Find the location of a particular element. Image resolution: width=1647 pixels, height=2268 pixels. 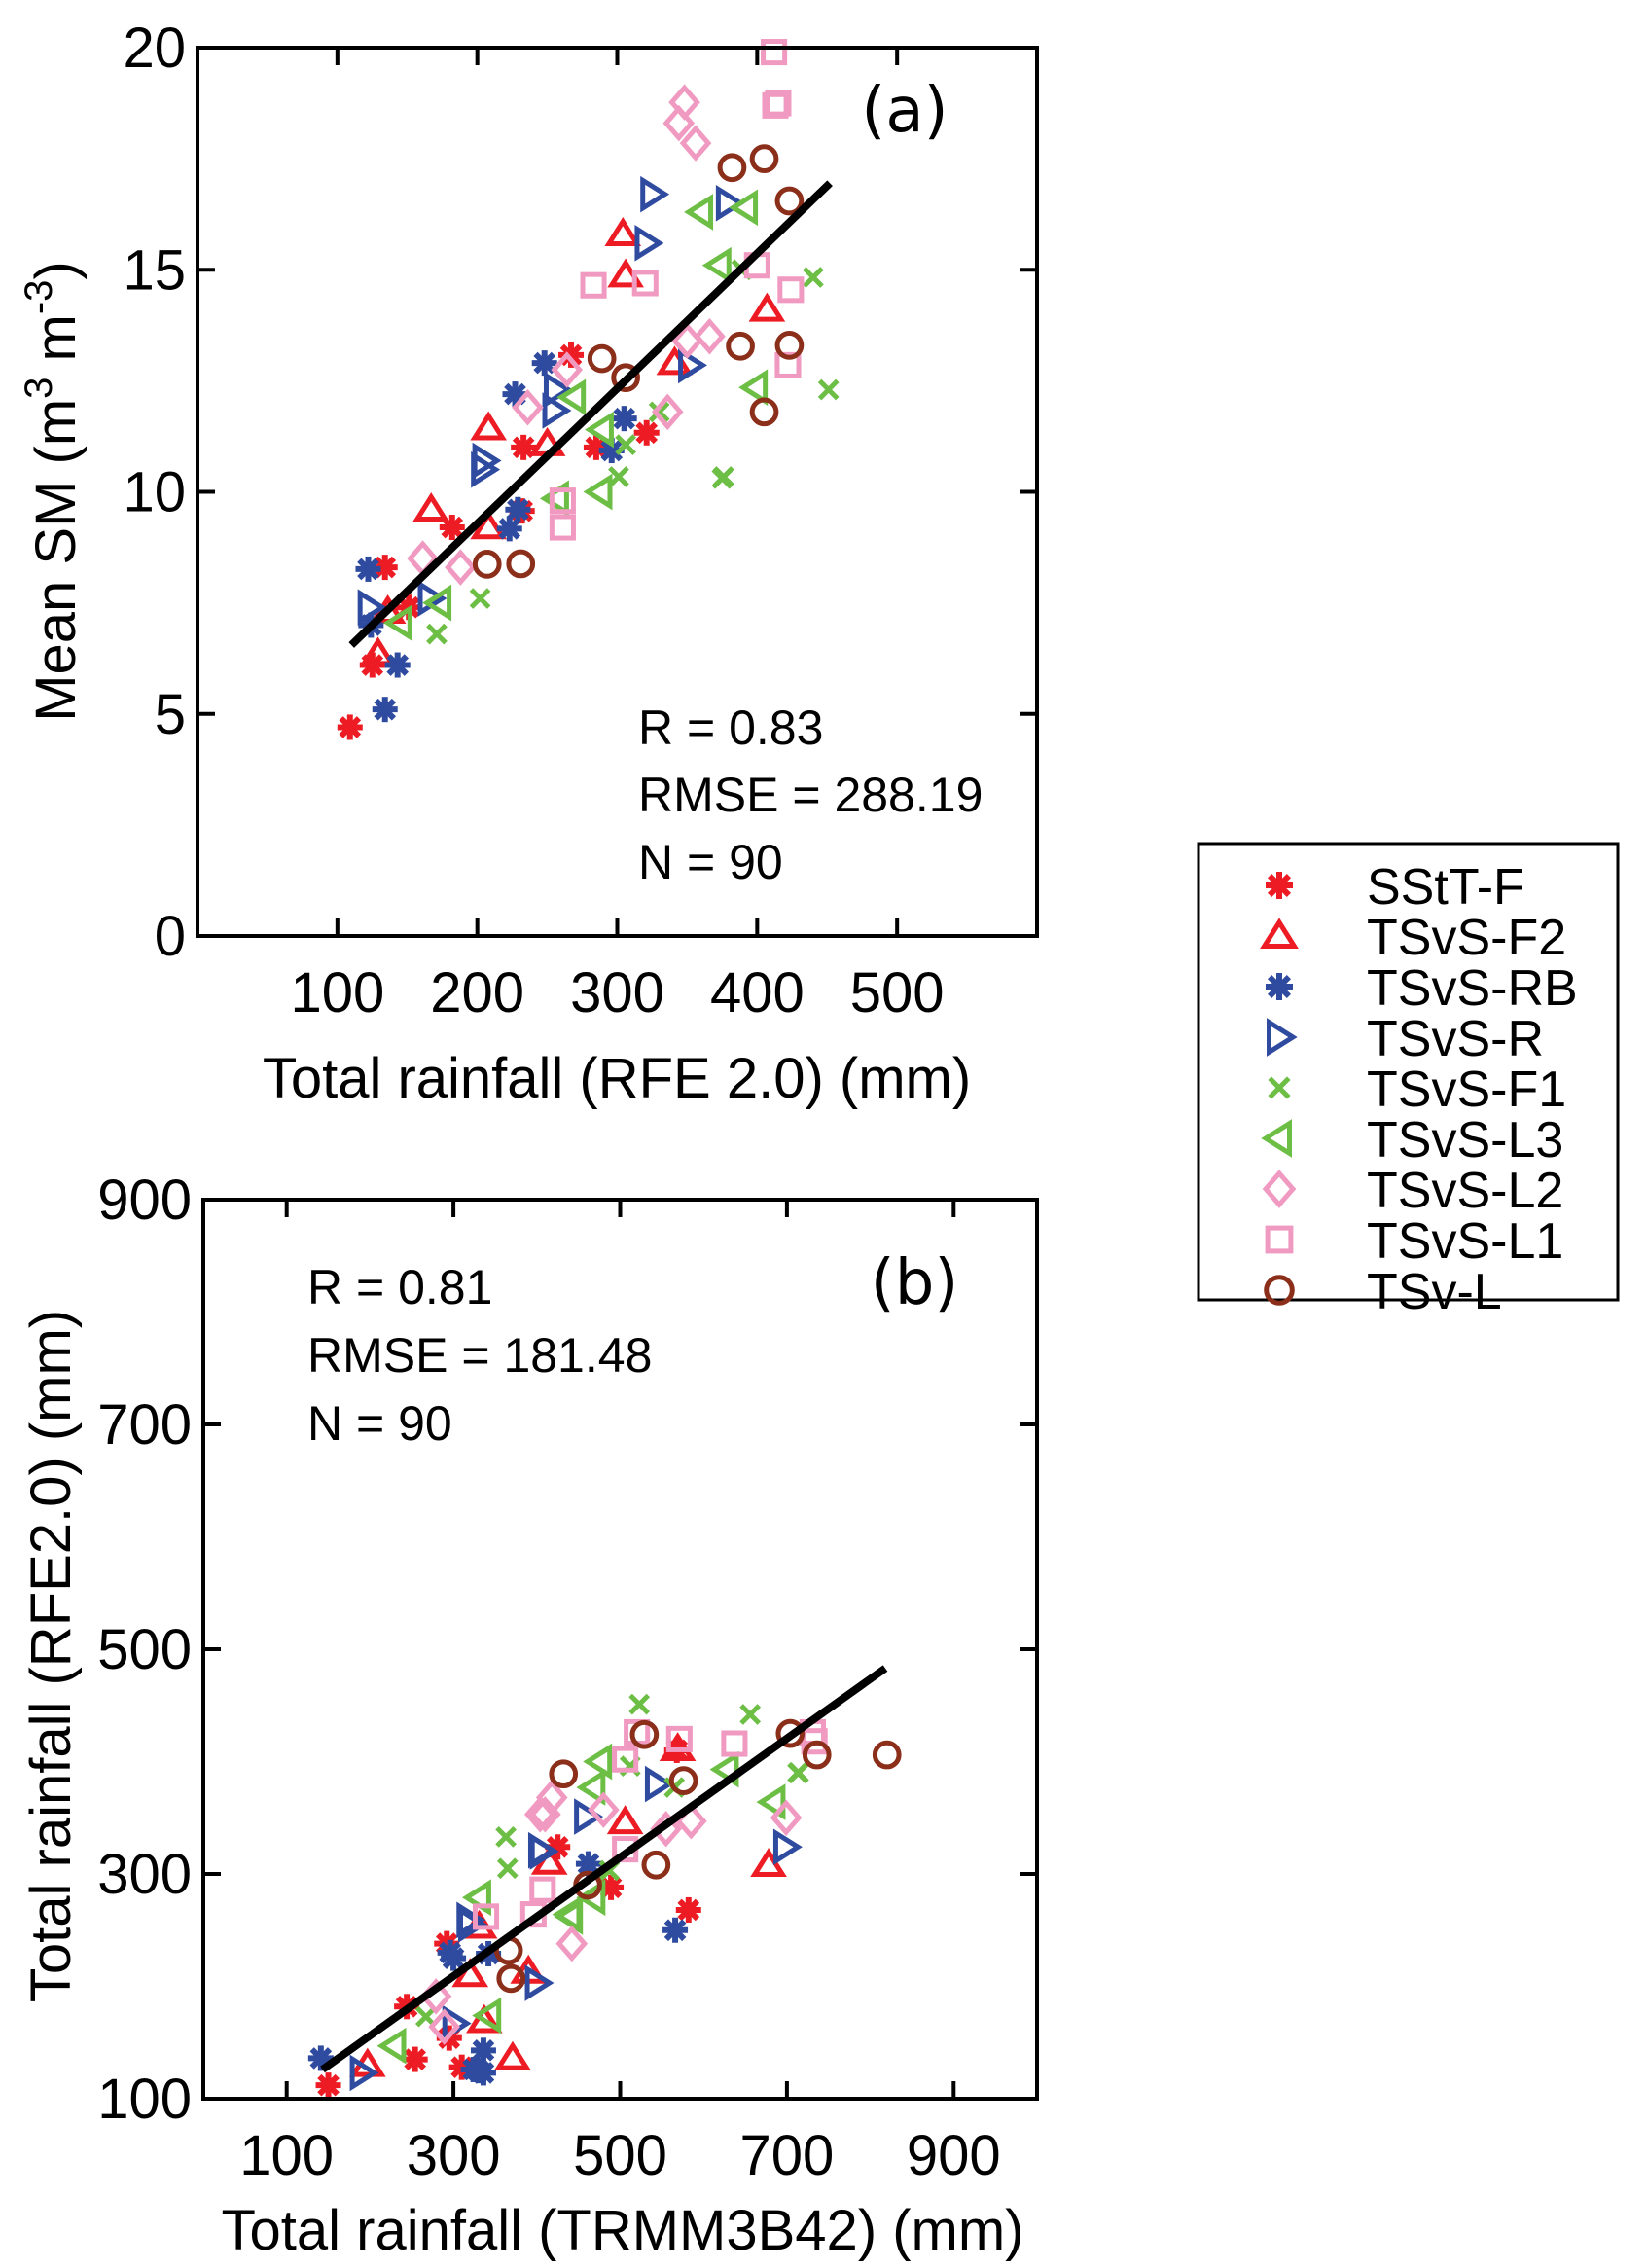

series-tsvs-r is located at coordinates (551, 401).